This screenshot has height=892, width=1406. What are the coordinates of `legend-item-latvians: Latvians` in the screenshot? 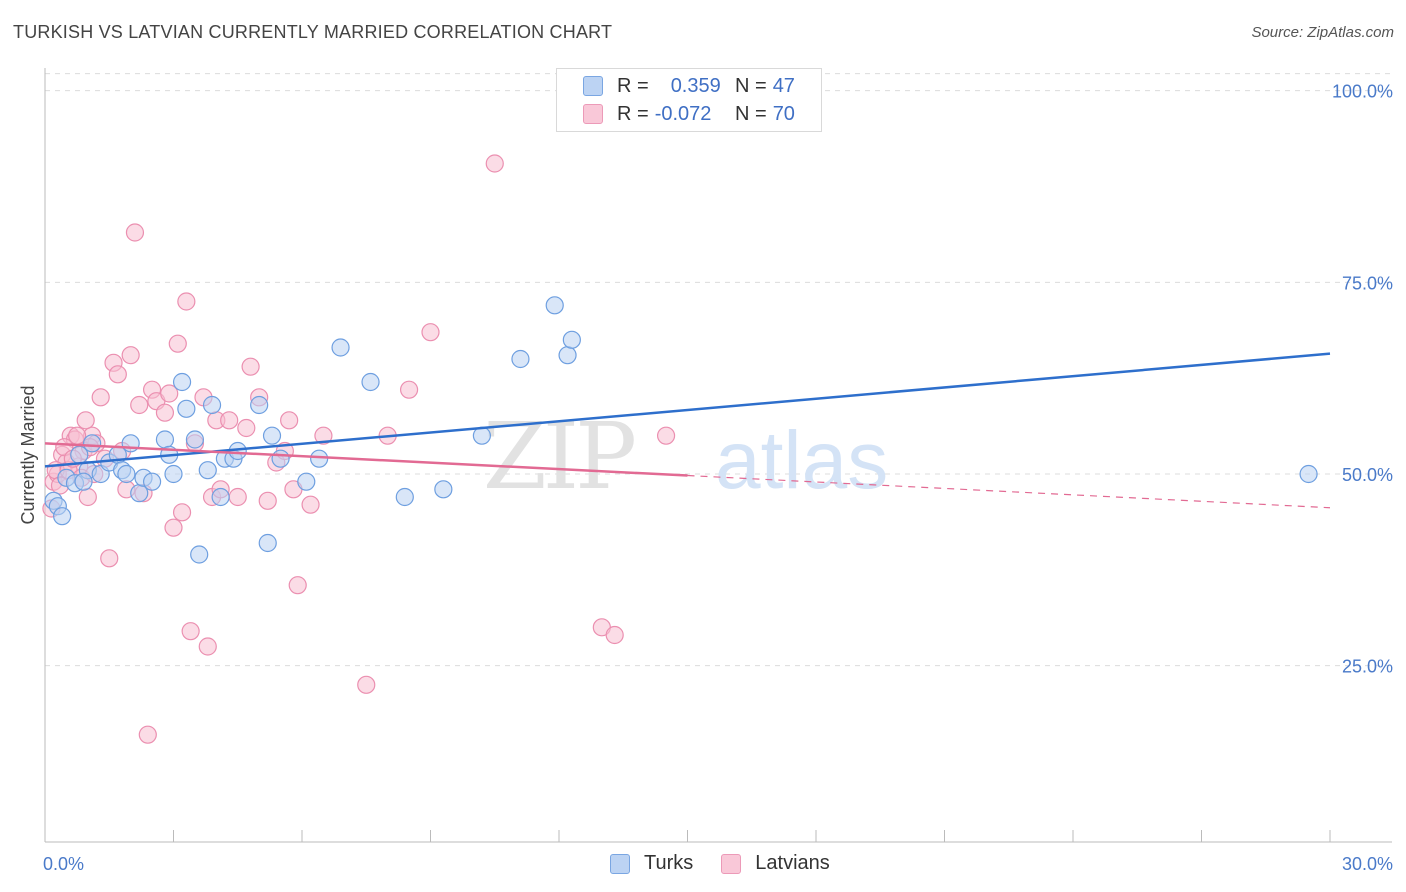 It's located at (775, 863).